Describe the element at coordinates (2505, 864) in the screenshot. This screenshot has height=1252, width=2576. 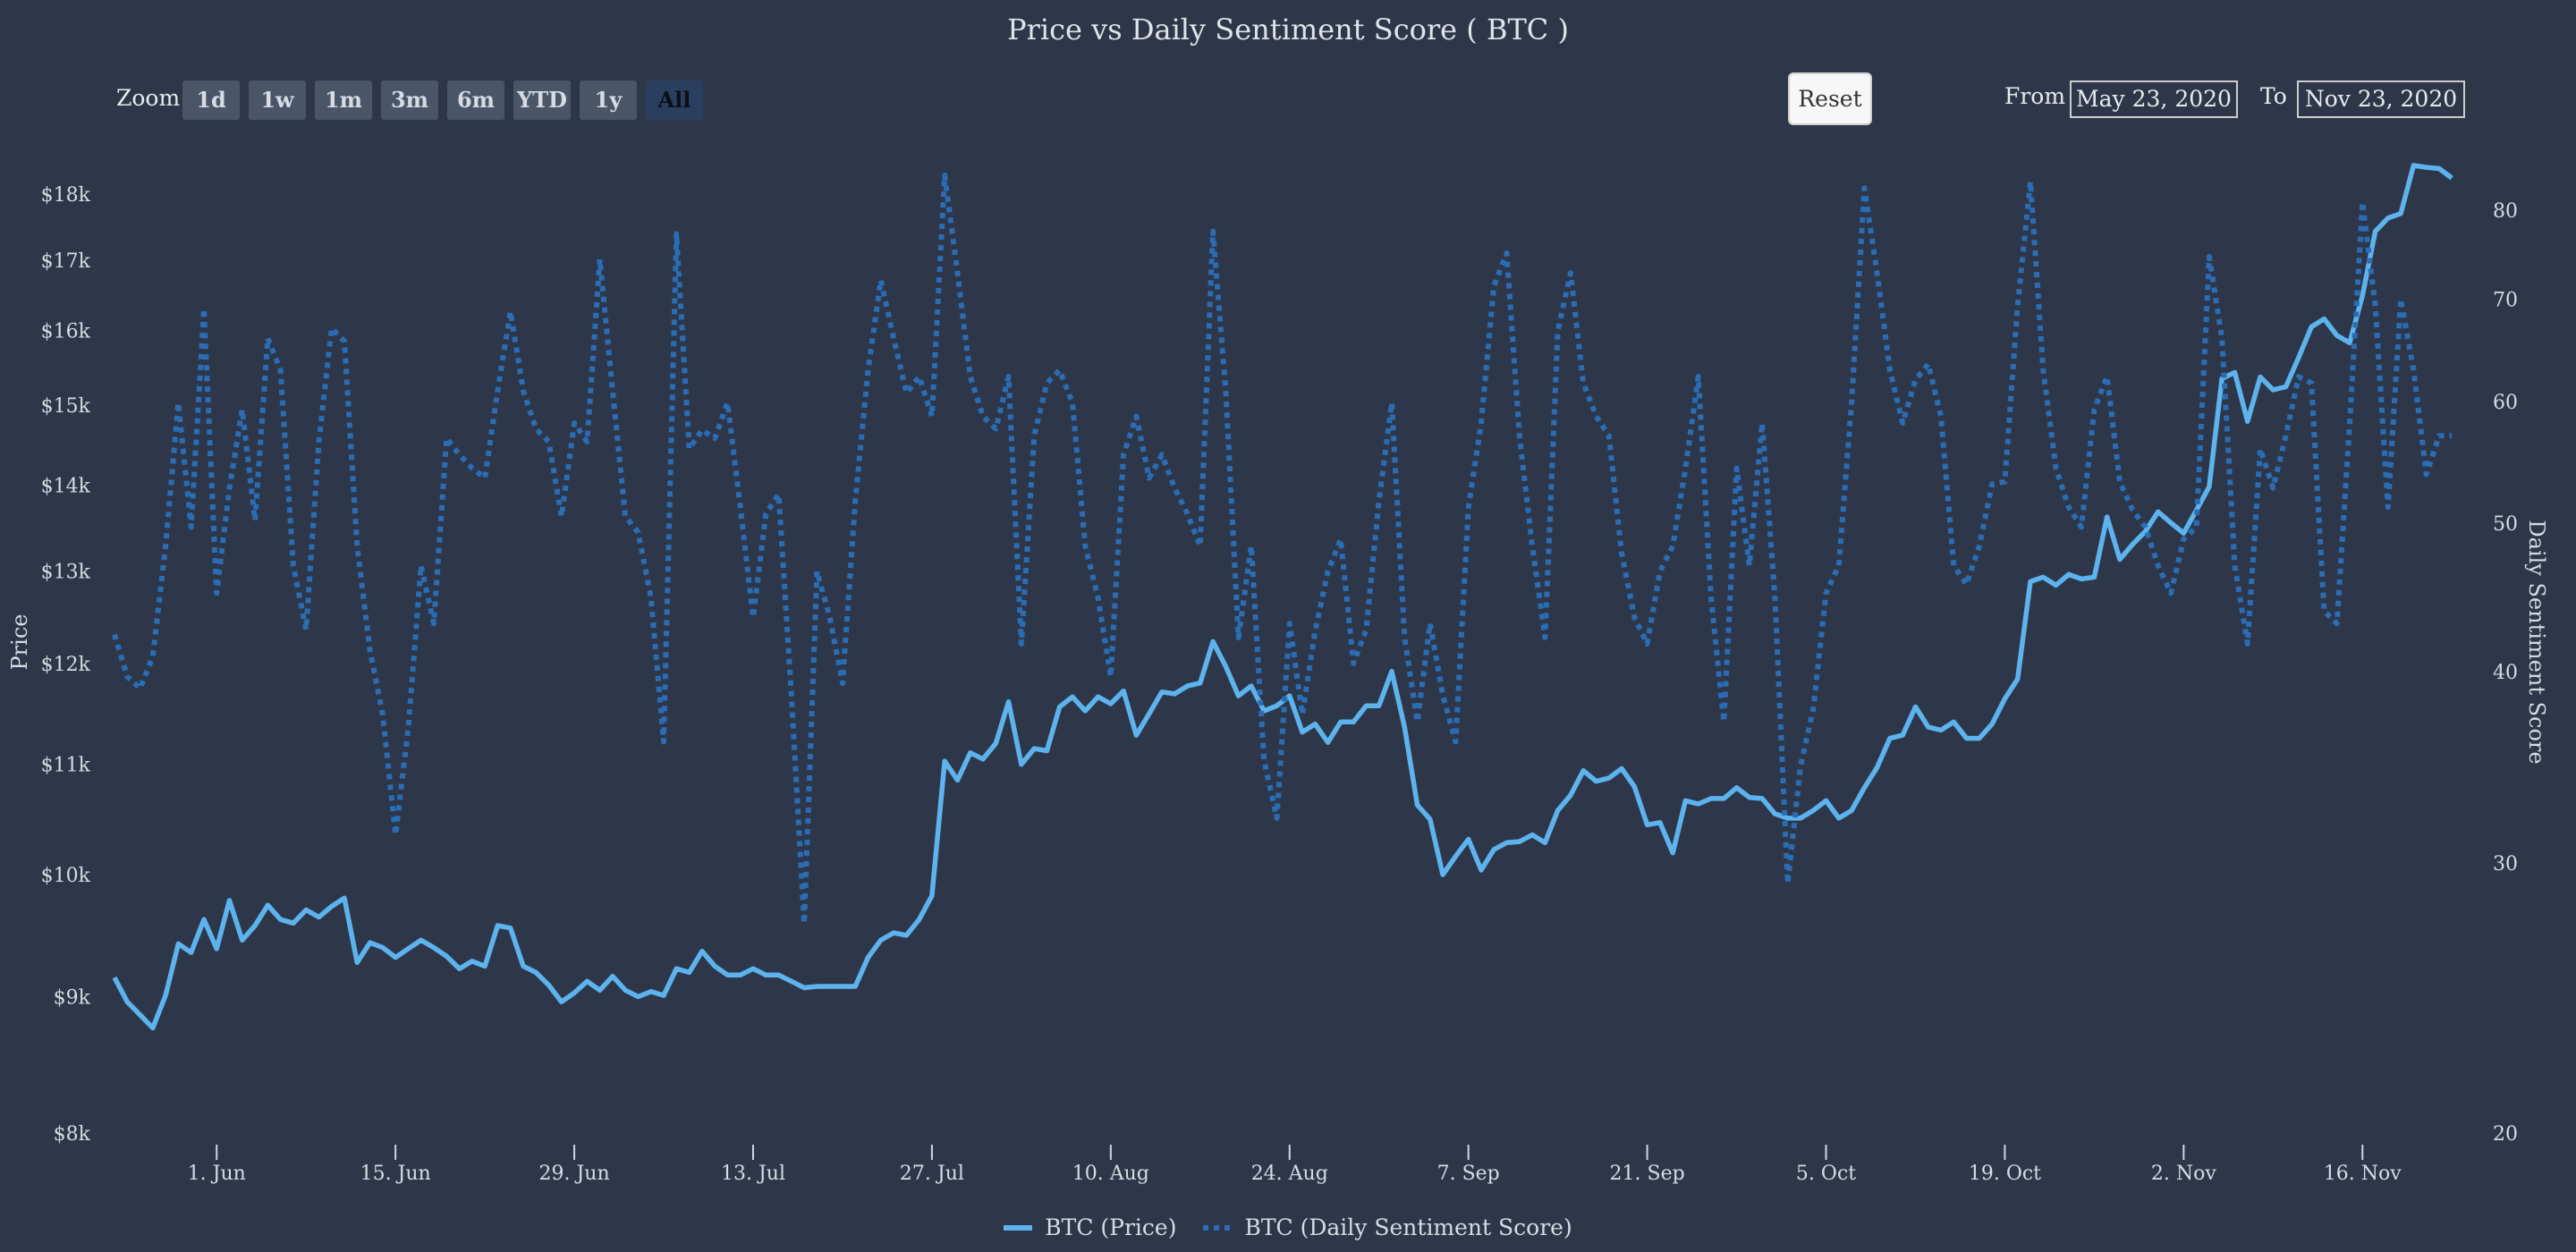
I see `y-right-tick-label: 30` at that location.